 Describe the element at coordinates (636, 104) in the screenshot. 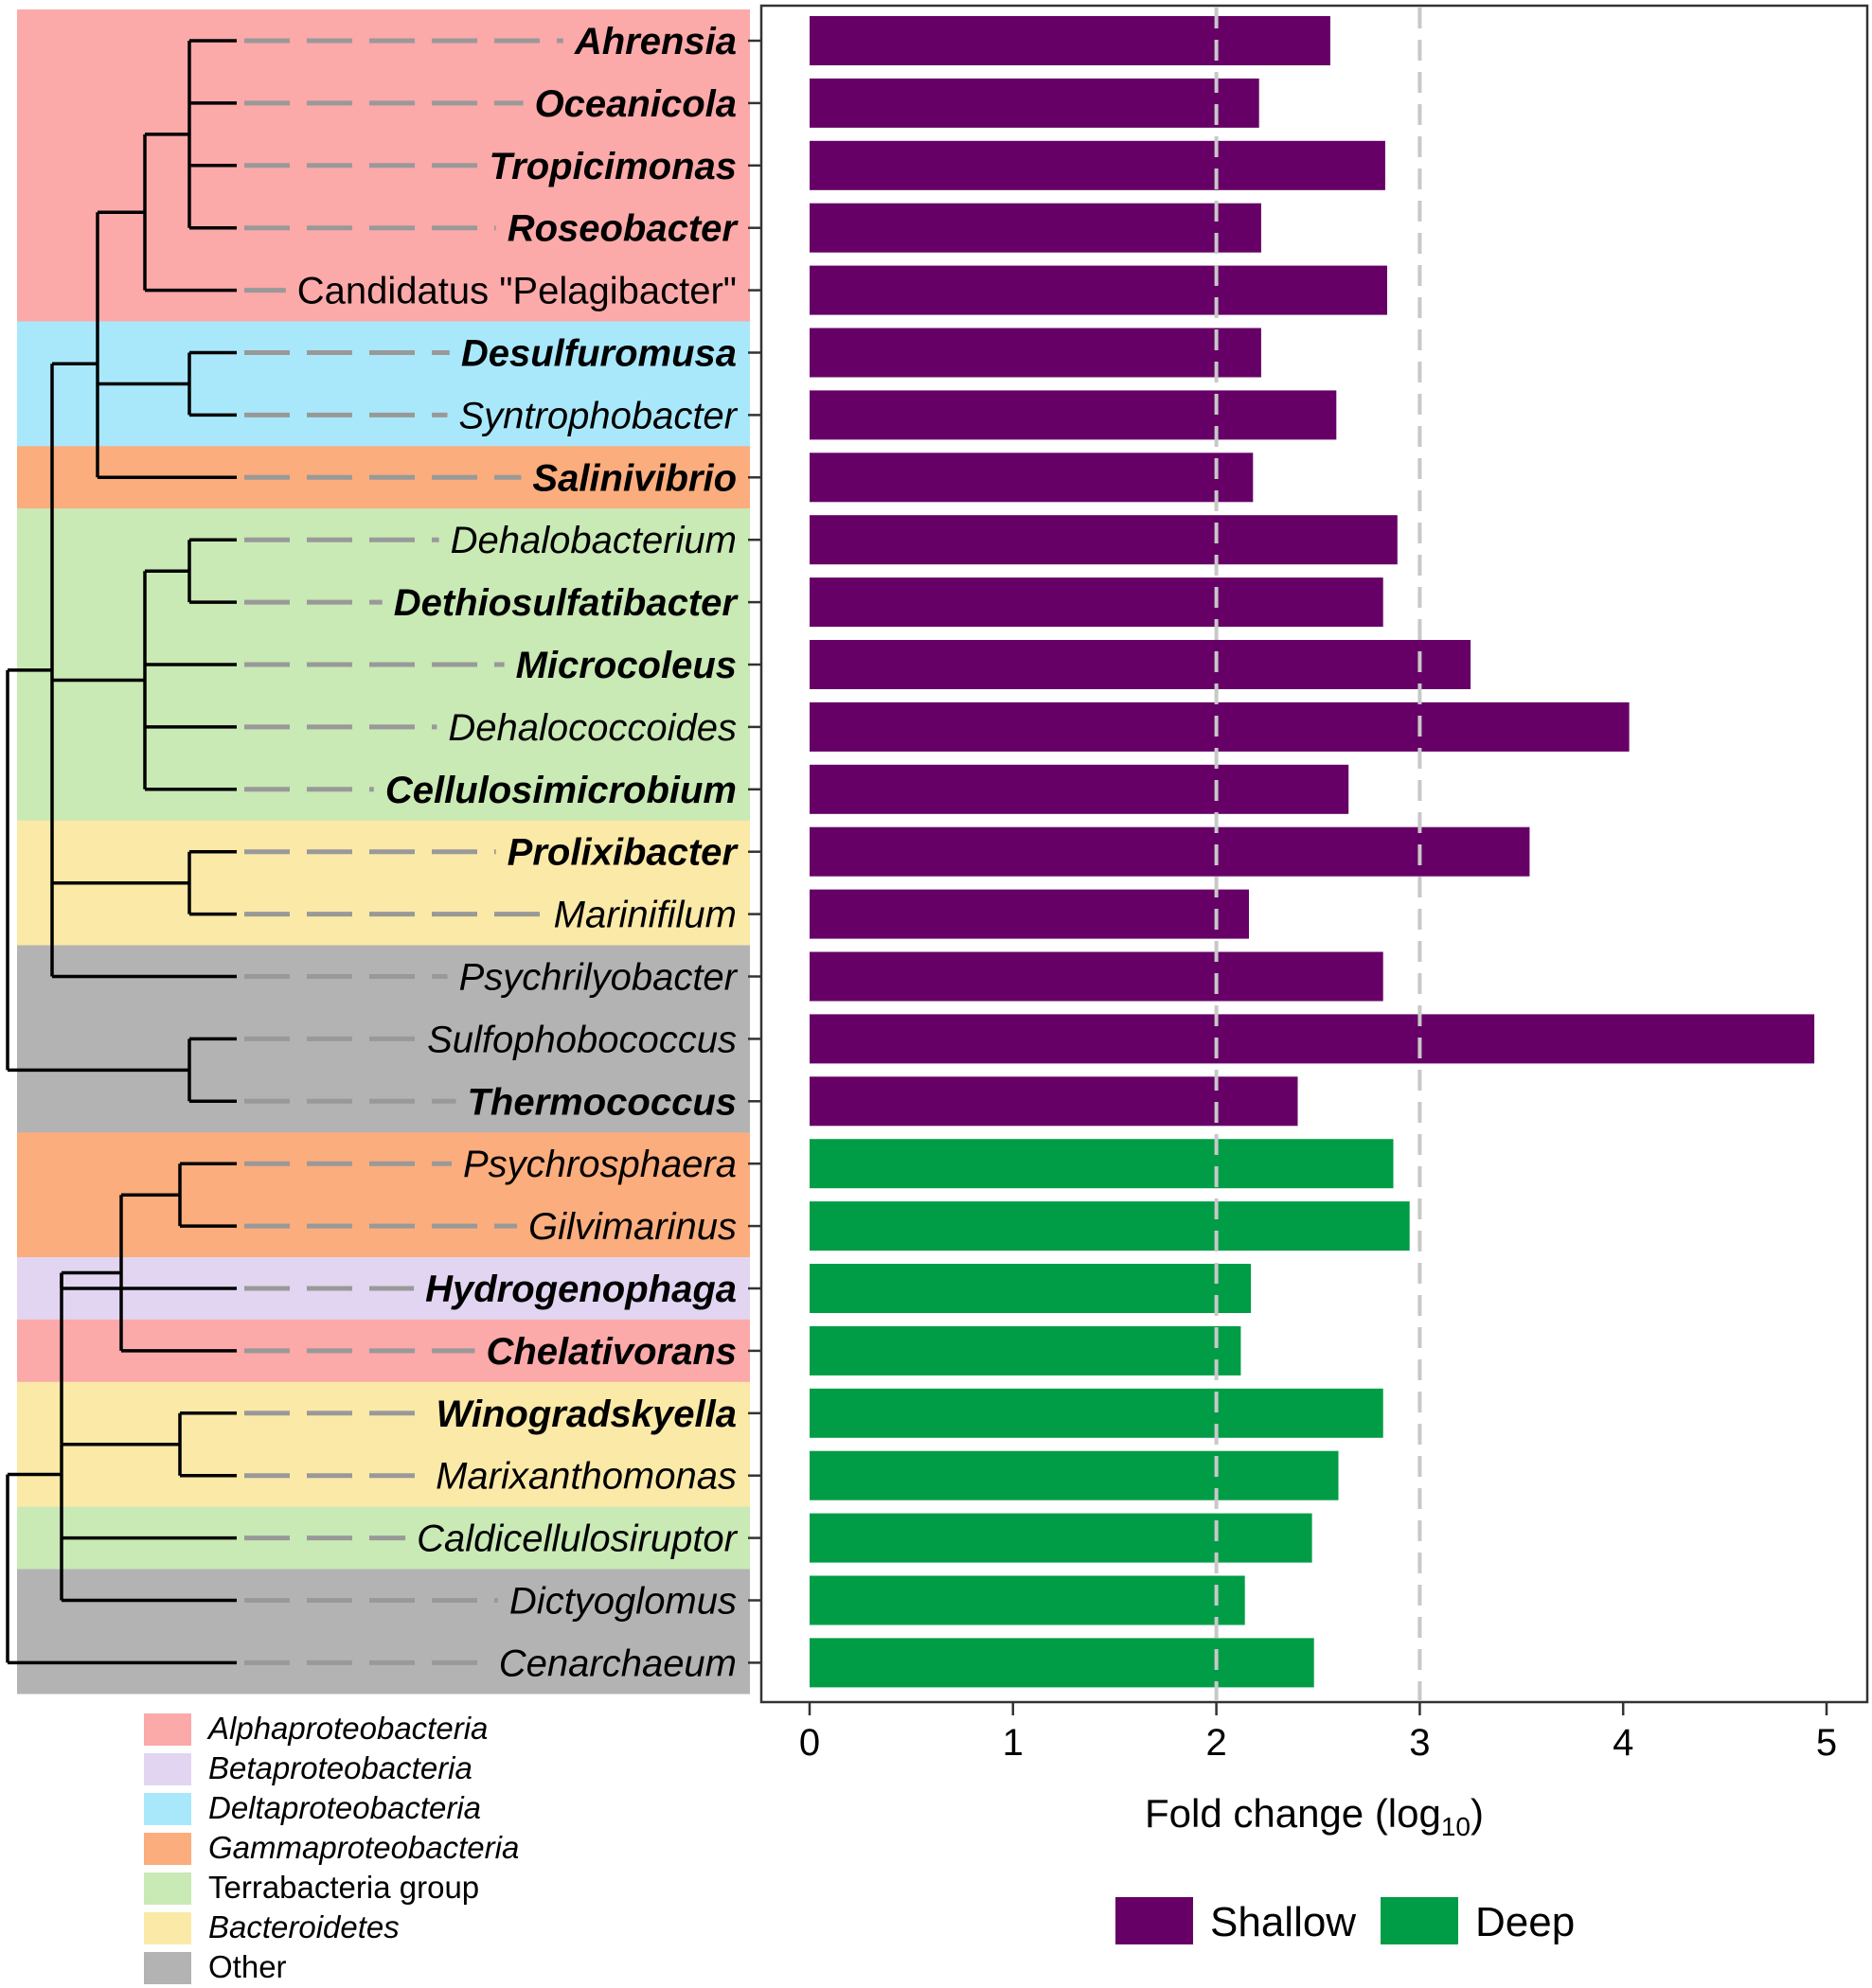

I see `genus-label: Oceanicola` at that location.